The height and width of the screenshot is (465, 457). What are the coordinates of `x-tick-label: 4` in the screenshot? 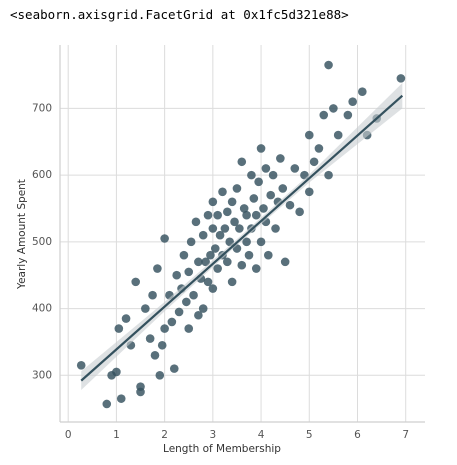 It's located at (261, 435).